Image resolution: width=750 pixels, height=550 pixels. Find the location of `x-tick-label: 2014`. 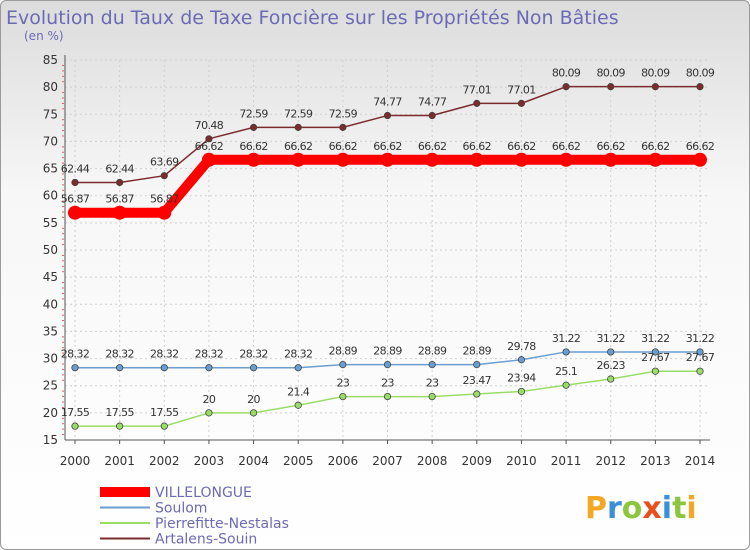

x-tick-label: 2014 is located at coordinates (700, 461).